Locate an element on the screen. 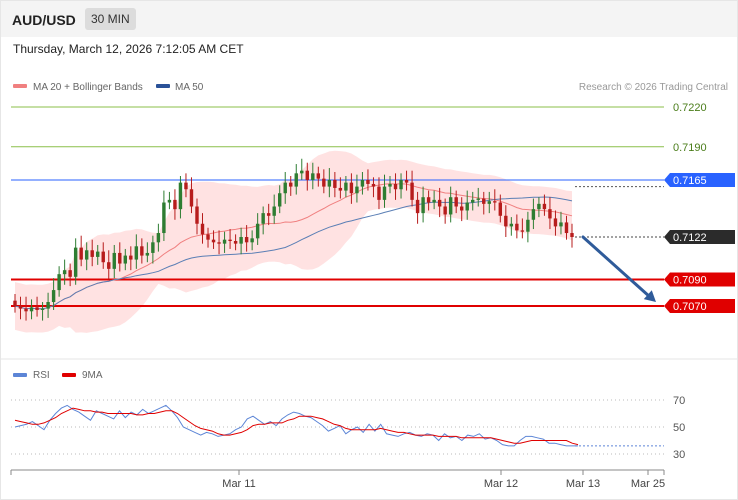  credit-text: Research © 2026 Trading Central is located at coordinates (653, 87).